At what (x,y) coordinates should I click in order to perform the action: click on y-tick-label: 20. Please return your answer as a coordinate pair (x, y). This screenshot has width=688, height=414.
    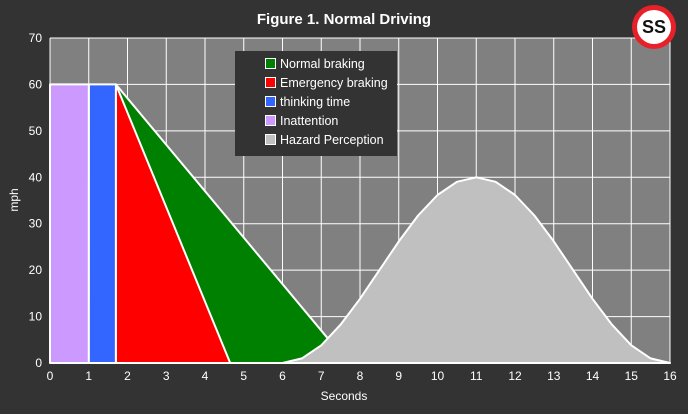
    Looking at the image, I should click on (36, 270).